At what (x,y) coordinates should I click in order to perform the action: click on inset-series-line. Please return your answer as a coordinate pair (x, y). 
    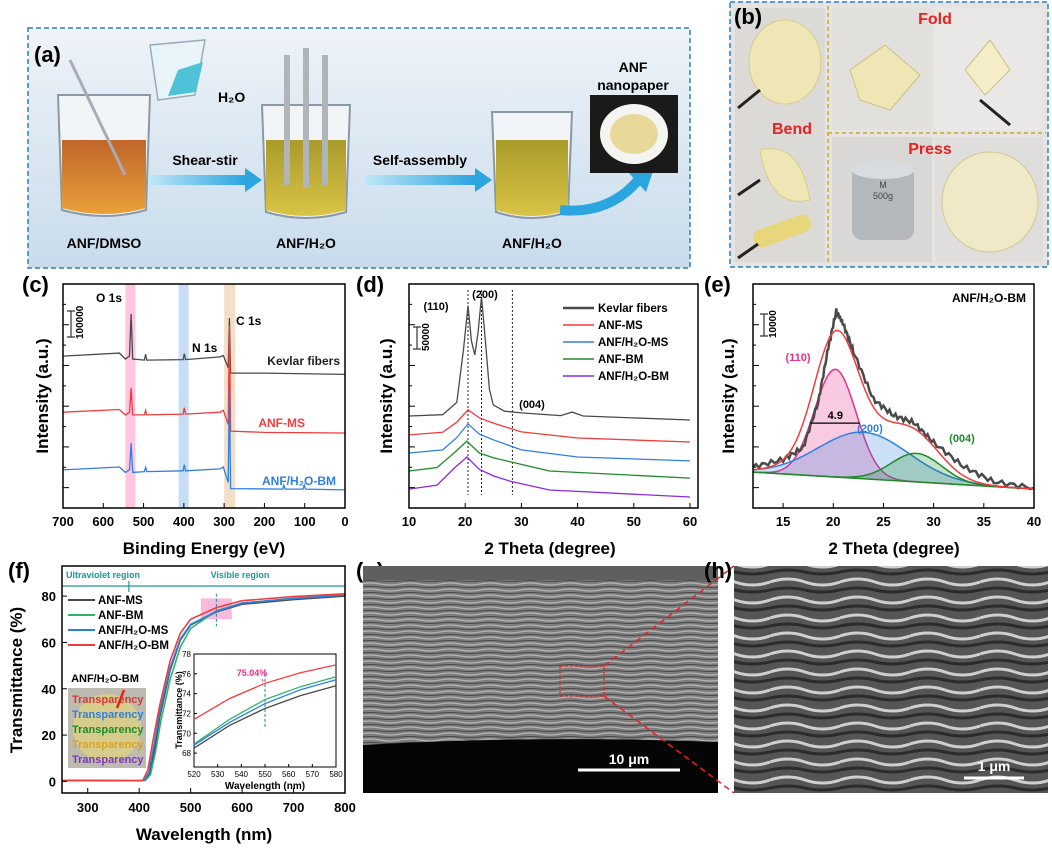
    Looking at the image, I should click on (265, 712).